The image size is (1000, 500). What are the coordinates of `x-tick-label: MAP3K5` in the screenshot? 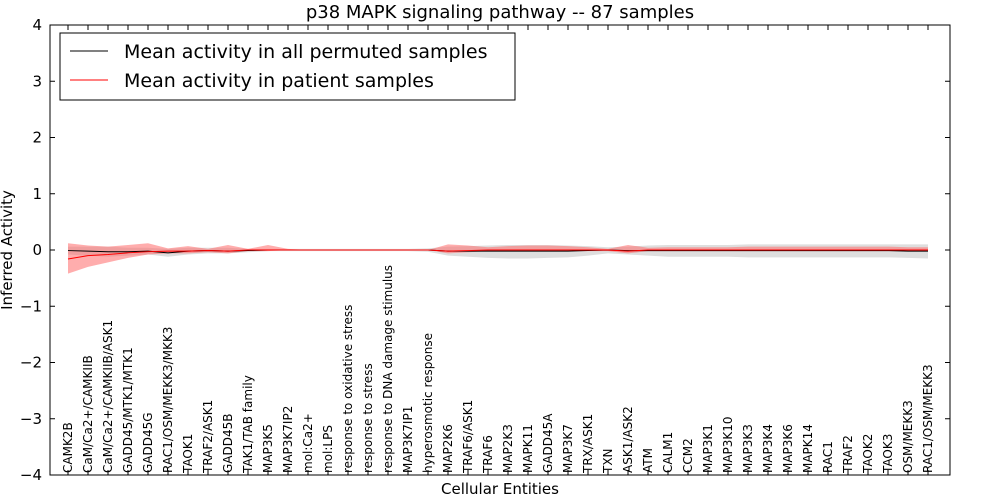 It's located at (268, 448).